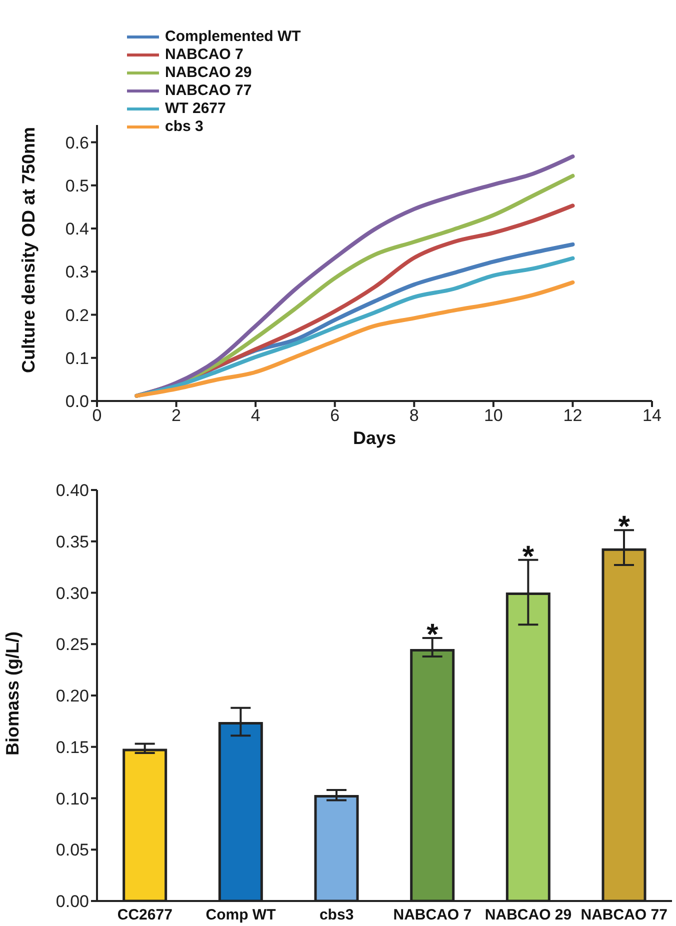  Describe the element at coordinates (652, 416) in the screenshot. I see `x-tick-label: 14` at that location.